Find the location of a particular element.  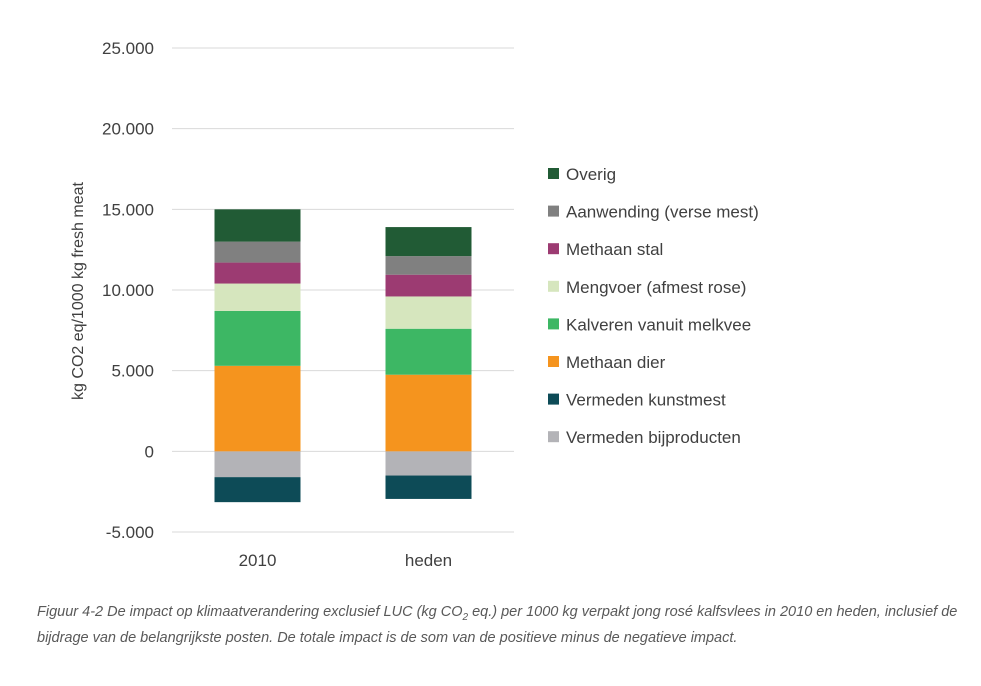

legend-label: Vermeden kunstmest is located at coordinates (646, 400).